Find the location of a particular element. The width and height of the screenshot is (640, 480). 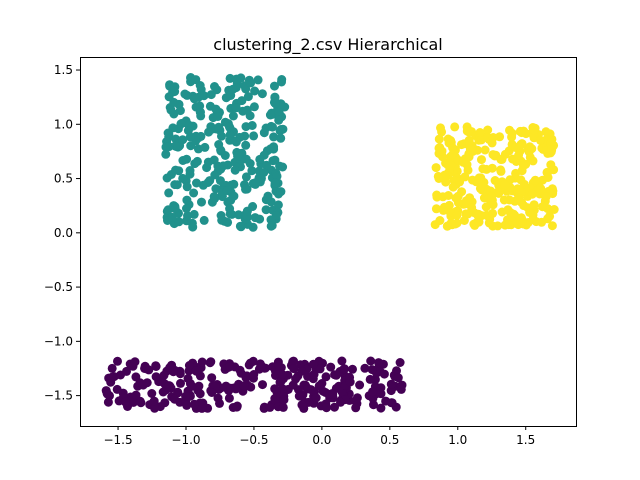

x-tick-label: −1.0 is located at coordinates (185, 440).